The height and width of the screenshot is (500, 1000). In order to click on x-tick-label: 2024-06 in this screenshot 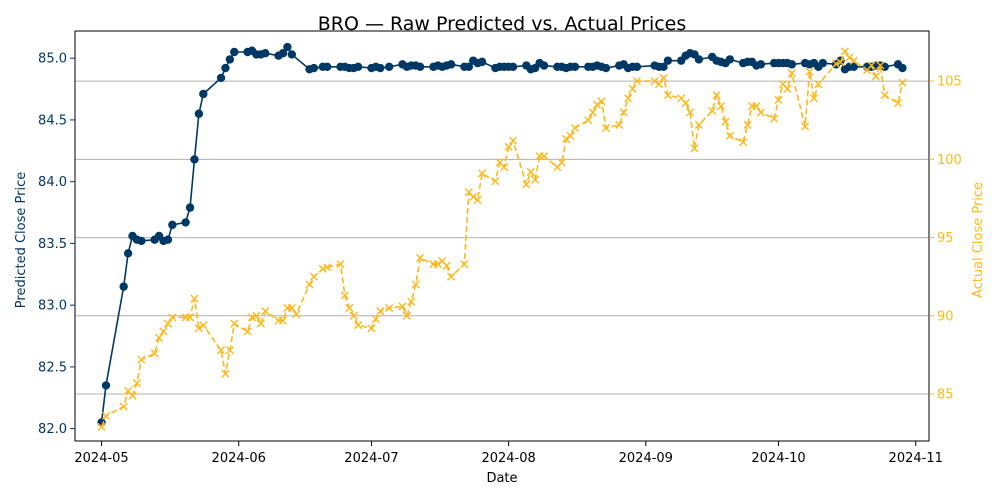, I will do `click(239, 458)`.